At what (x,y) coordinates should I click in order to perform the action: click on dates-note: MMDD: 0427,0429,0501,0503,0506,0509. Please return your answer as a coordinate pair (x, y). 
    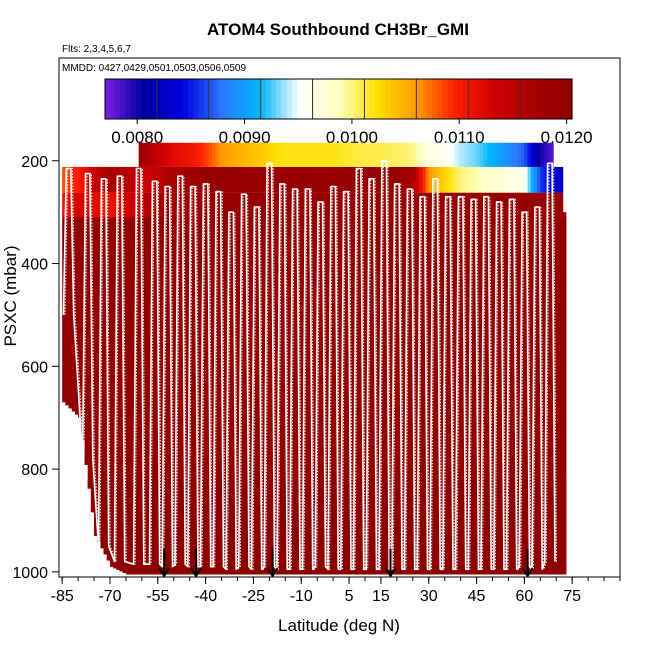
    Looking at the image, I should click on (154, 68).